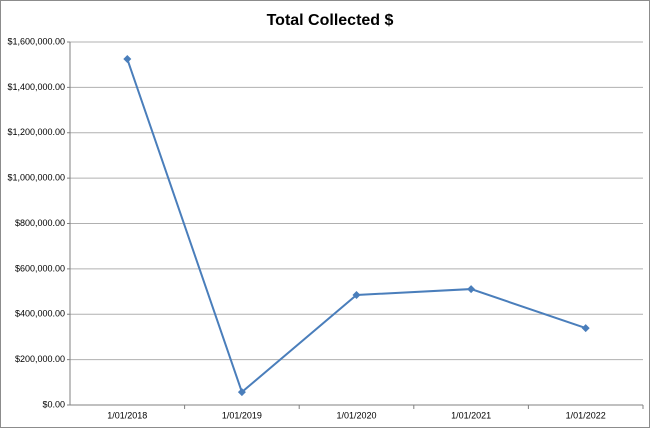 The height and width of the screenshot is (428, 650). Describe the element at coordinates (330, 20) in the screenshot. I see `chart-title: Total Collected $` at that location.